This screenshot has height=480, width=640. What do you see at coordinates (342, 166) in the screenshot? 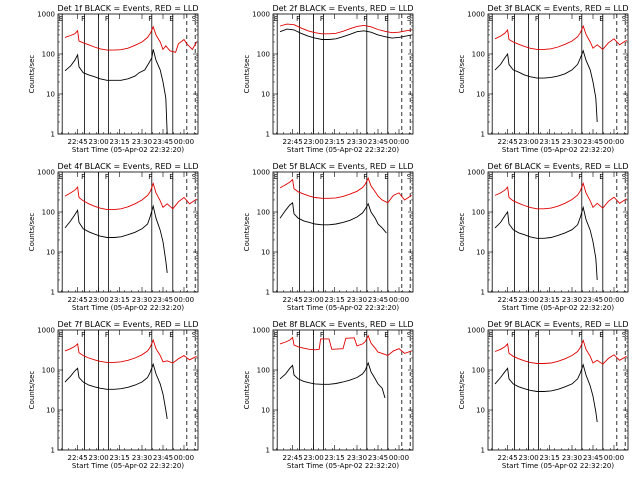
I see `chart-title: Det 5f BLACK = Events, RED = LLD` at bounding box center [342, 166].